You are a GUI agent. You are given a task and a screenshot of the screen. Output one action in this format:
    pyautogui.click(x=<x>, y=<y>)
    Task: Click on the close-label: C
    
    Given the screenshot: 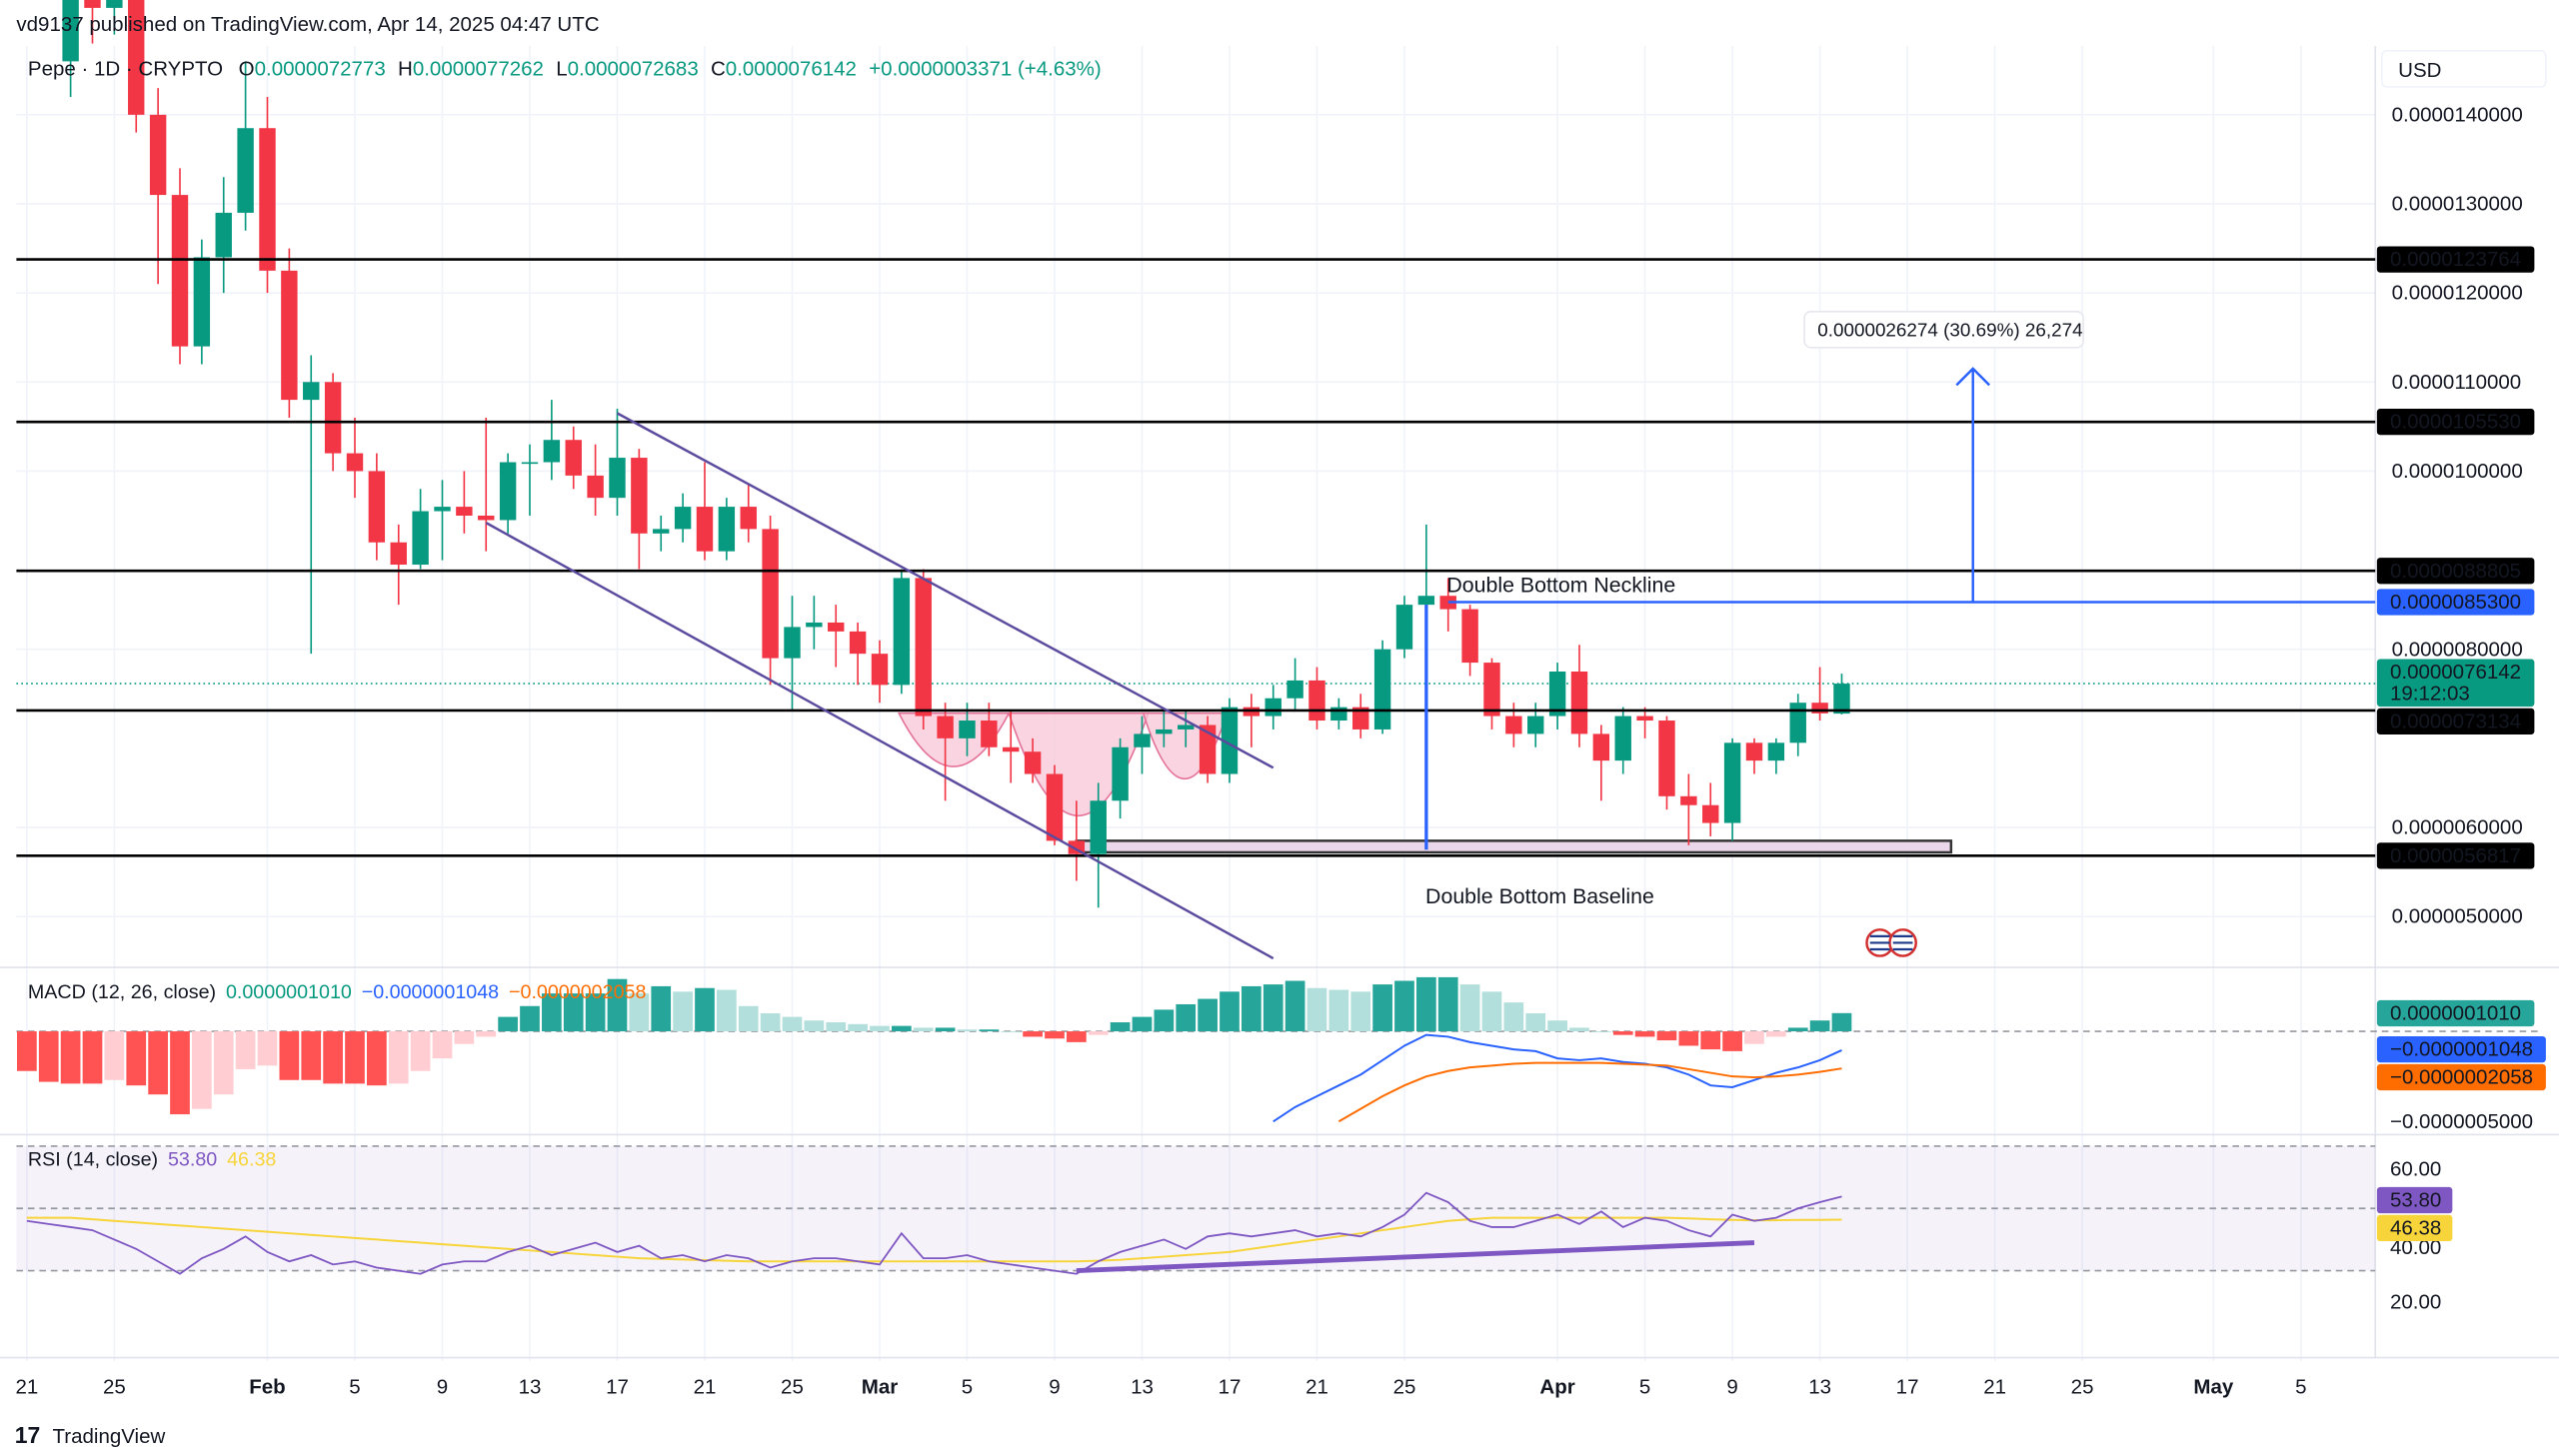 What is the action you would take?
    pyautogui.click(x=718, y=68)
    